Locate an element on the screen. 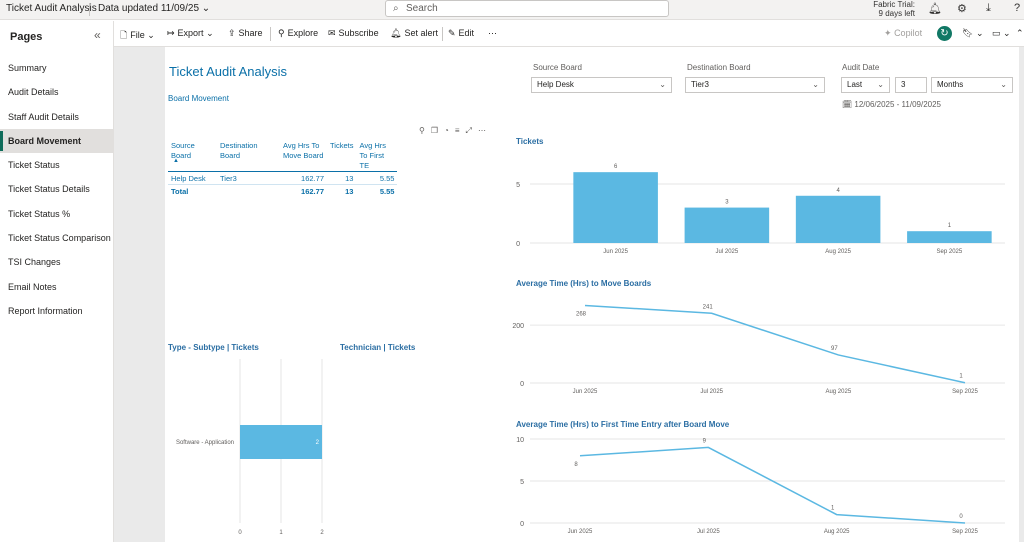 The image size is (1024, 542). page-ticket-status-comparison: Ticket Status Comparison is located at coordinates (59, 238).